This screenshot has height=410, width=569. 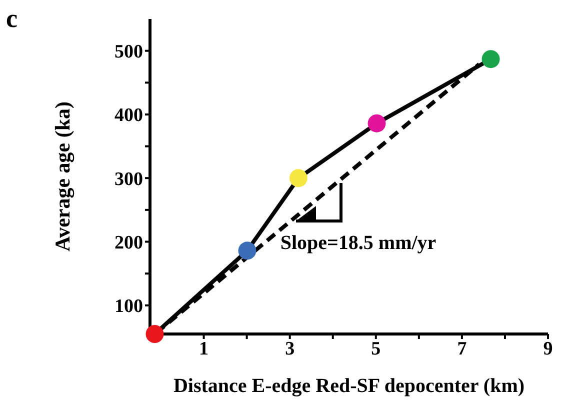 I want to click on y-tick-label: 400, so click(x=128, y=115).